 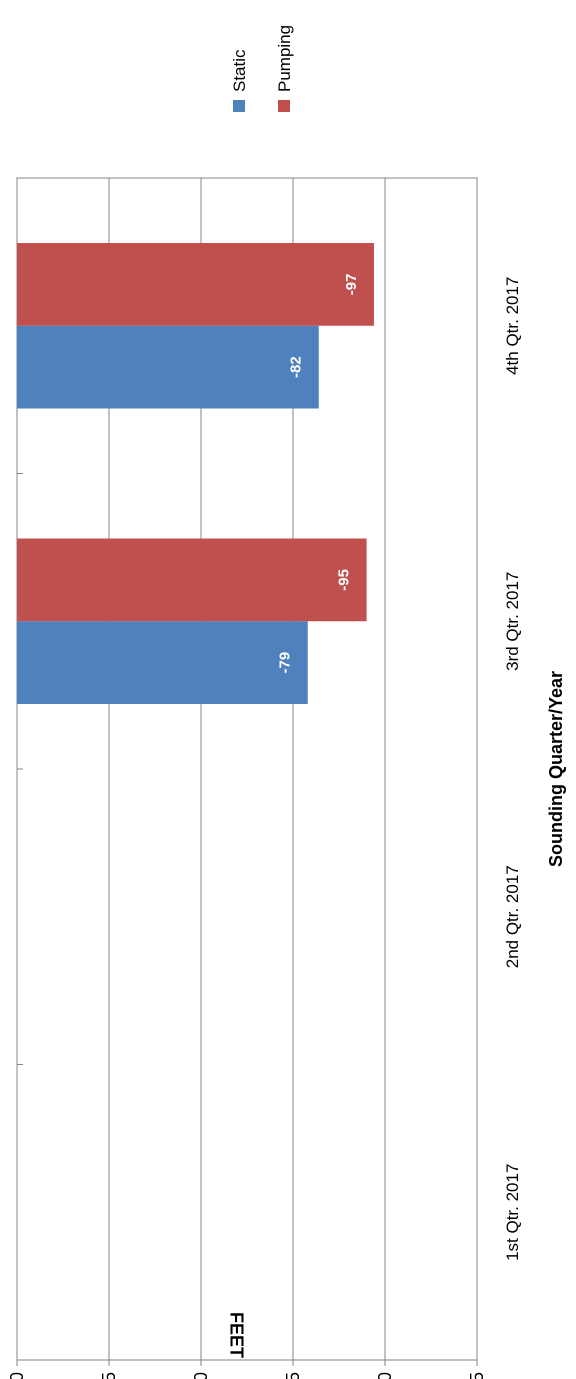 I want to click on data-label: -95, so click(x=344, y=580).